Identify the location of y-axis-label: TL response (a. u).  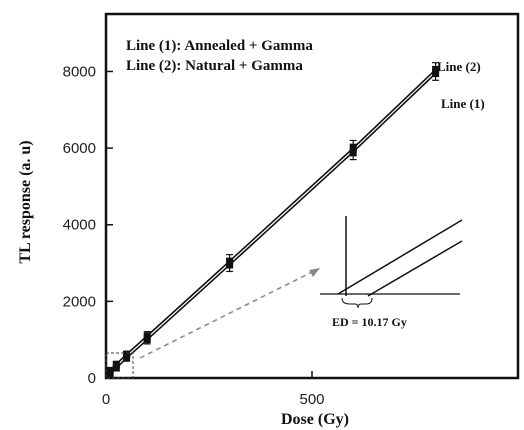
(25, 201).